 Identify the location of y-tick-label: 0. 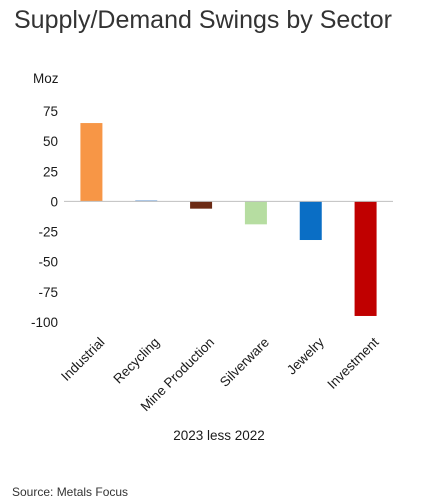
(54, 201).